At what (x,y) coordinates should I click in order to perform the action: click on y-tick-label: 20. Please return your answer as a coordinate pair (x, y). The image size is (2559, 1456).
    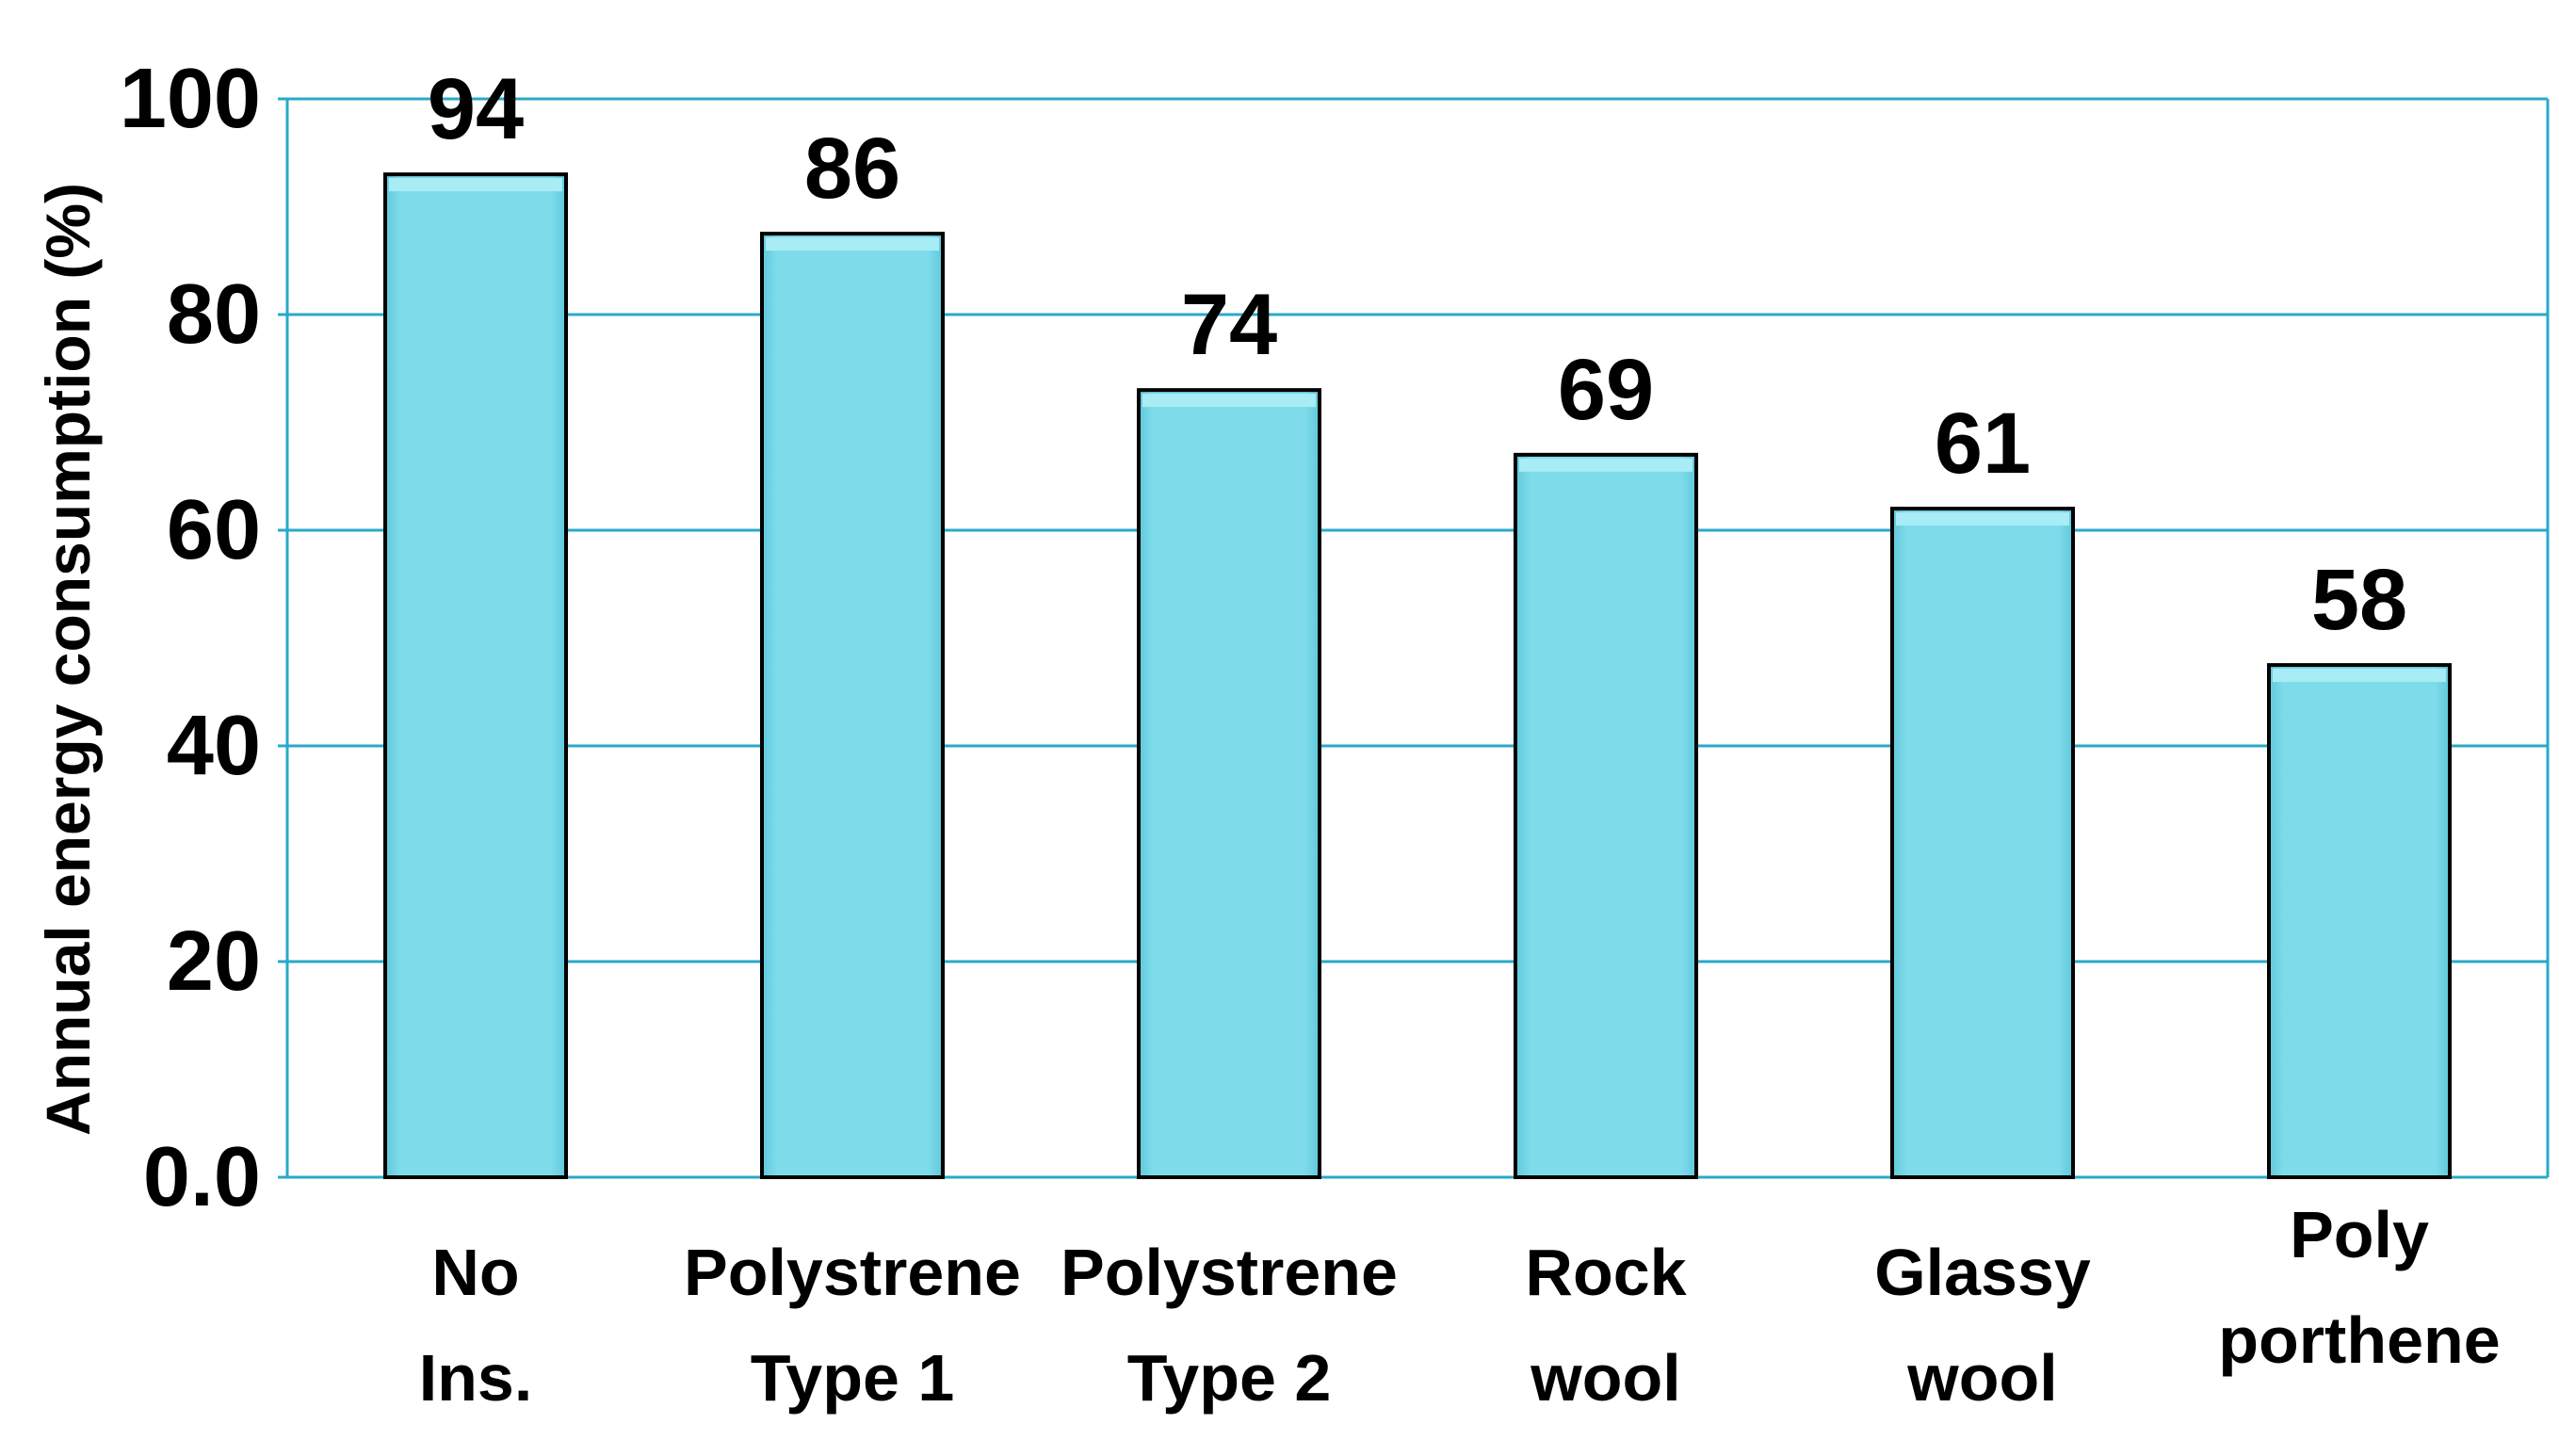
    Looking at the image, I should click on (214, 961).